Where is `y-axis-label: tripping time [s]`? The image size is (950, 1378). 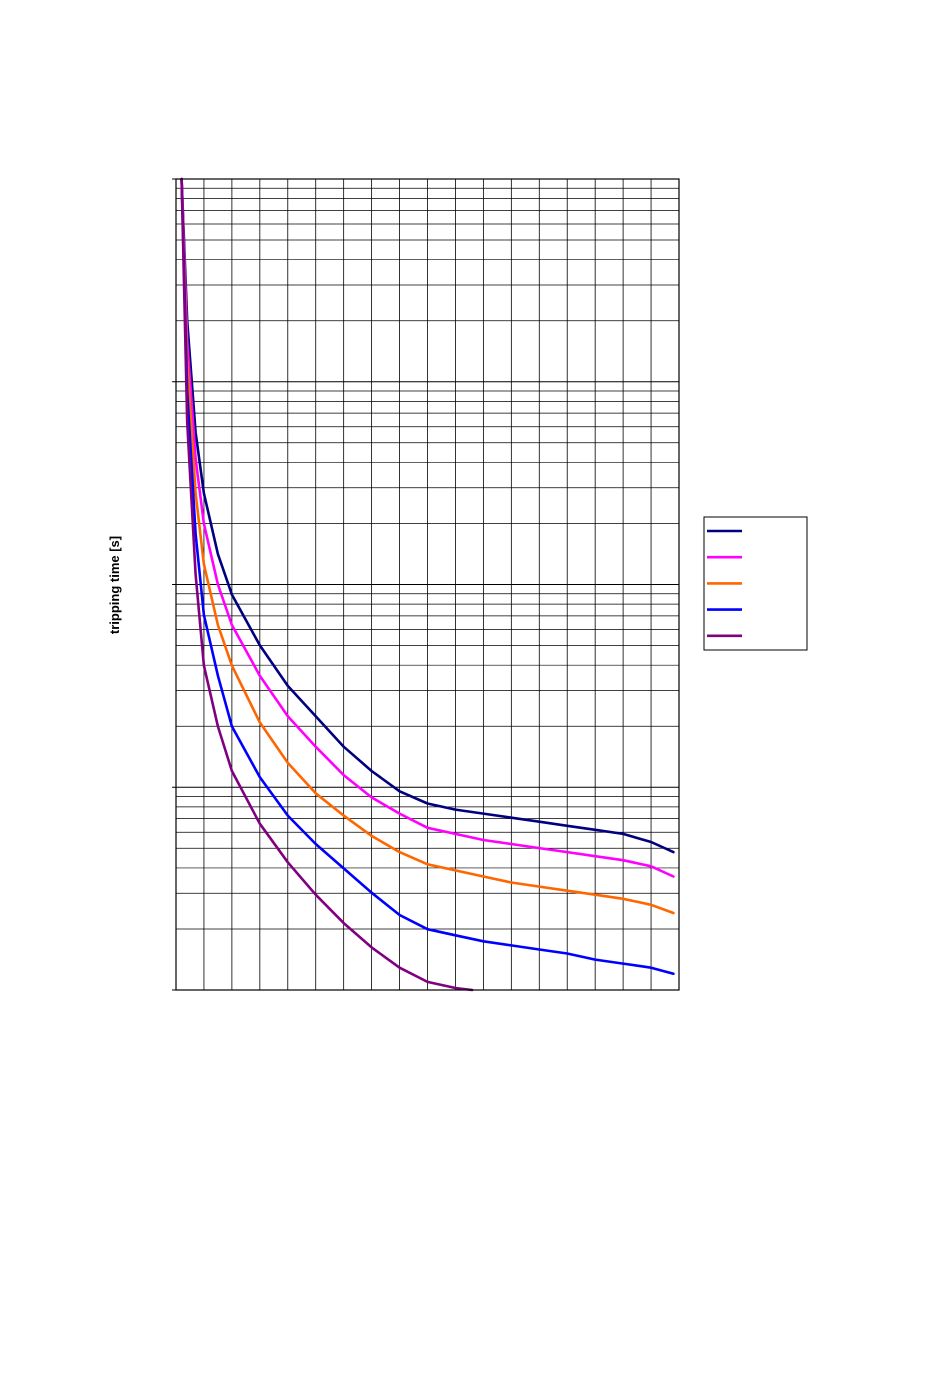 y-axis-label: tripping time [s] is located at coordinates (114, 585).